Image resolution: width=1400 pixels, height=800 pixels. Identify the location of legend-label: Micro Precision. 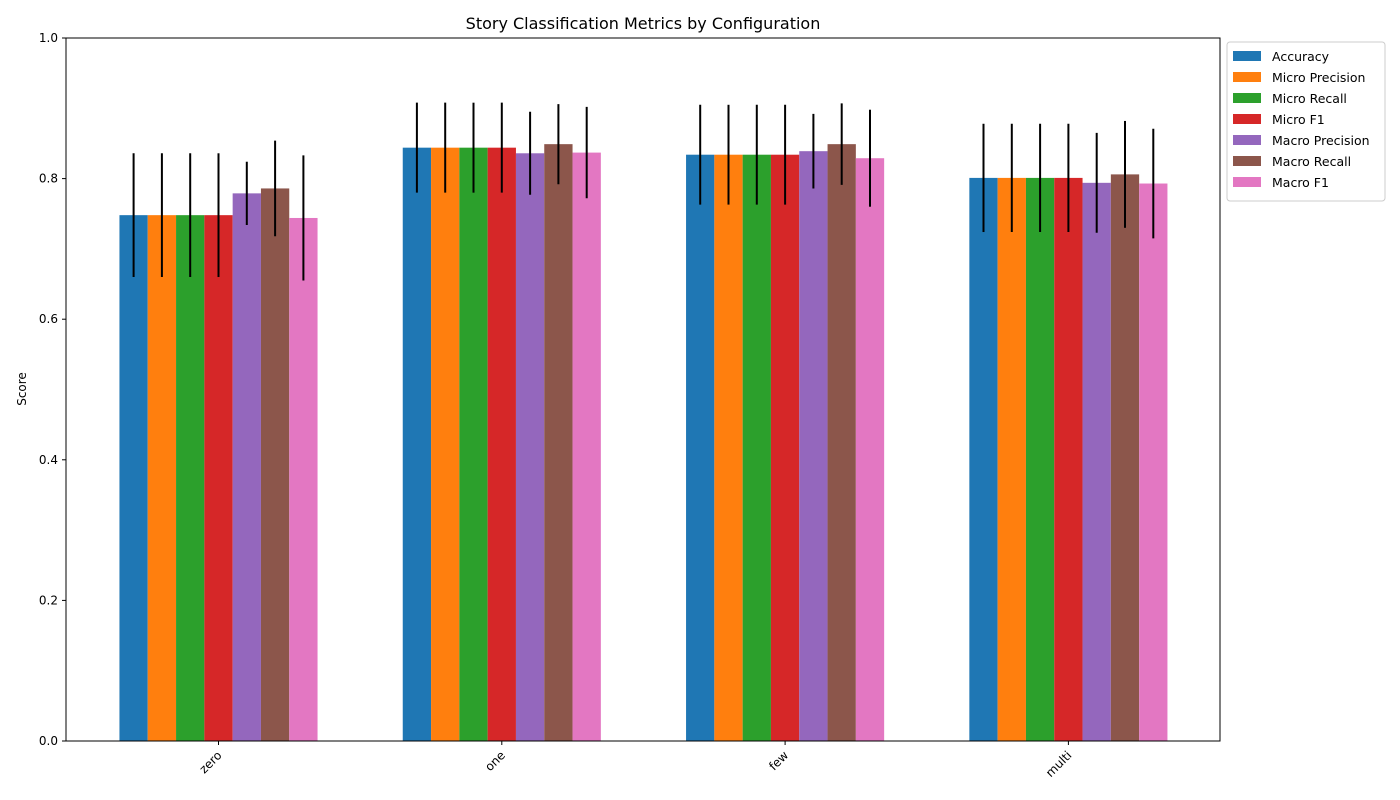
(1318, 77).